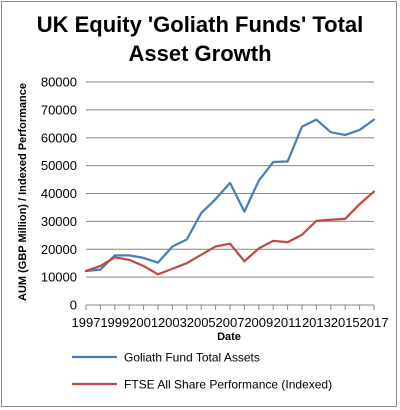  What do you see at coordinates (374, 322) in the screenshot?
I see `x-tick-label: 2017` at bounding box center [374, 322].